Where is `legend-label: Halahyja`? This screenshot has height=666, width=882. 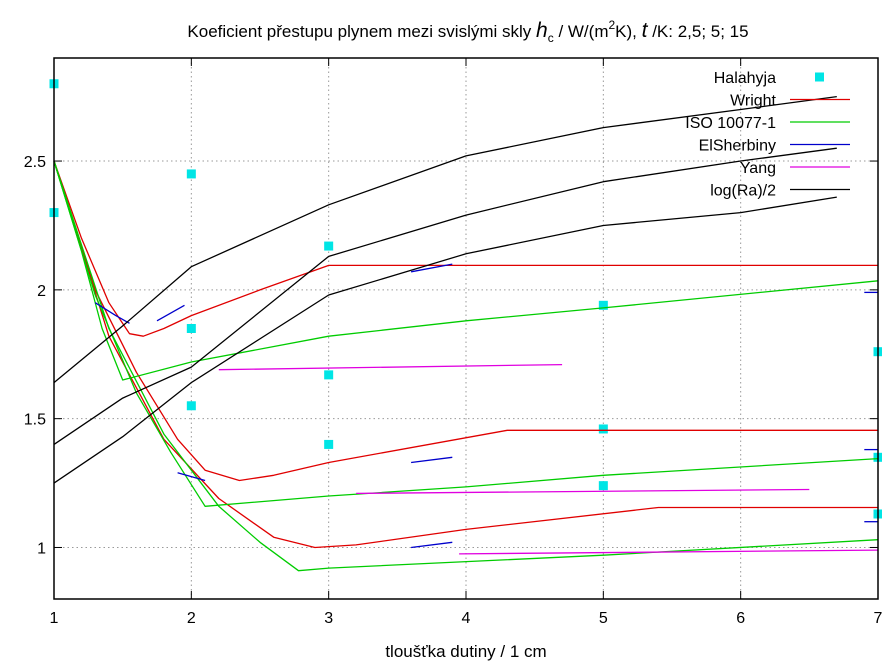
legend-label: Halahyja is located at coordinates (745, 78).